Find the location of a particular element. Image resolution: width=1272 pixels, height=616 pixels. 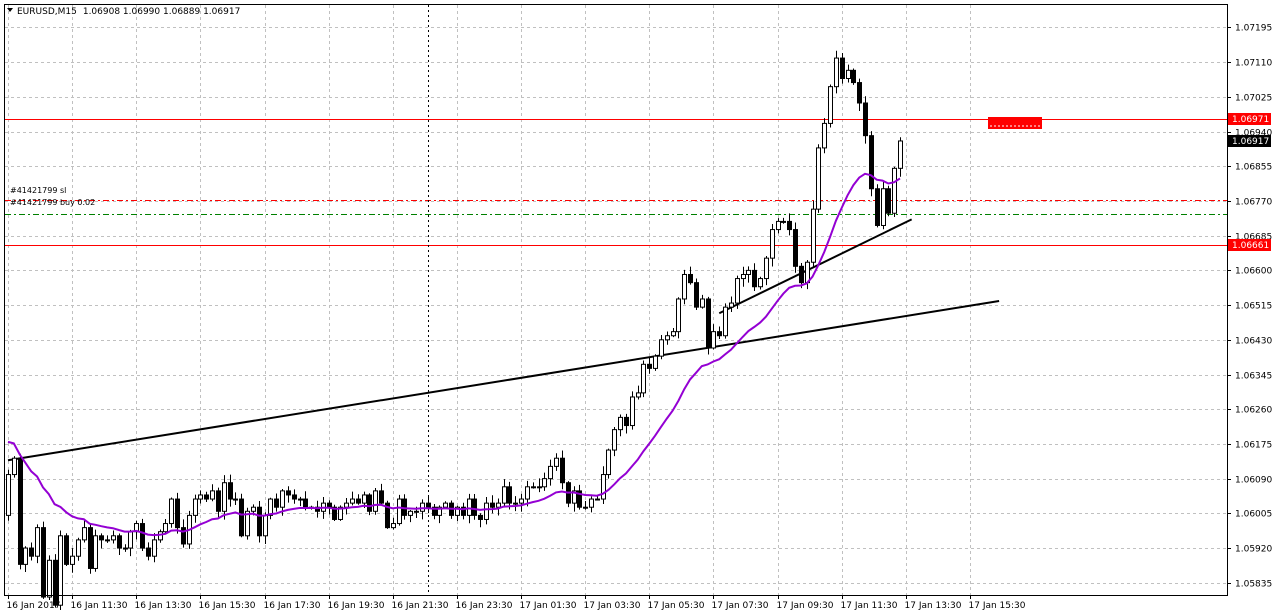

x-tick-label: 17 Jan 05:30 is located at coordinates (676, 606).